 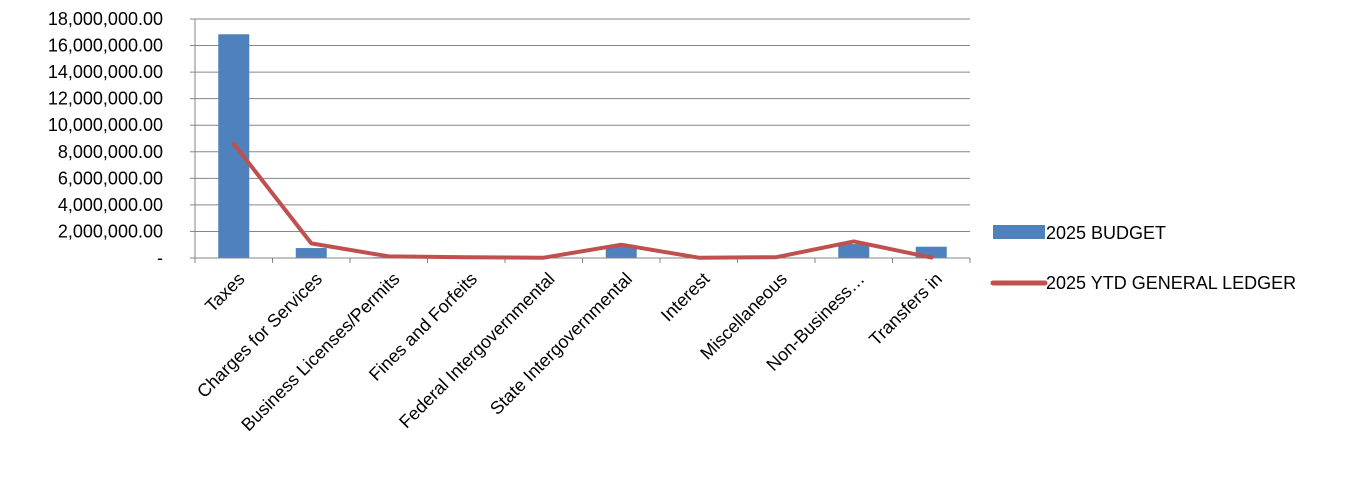 I want to click on y-tick-label: 12,000,000.00, so click(x=105, y=99).